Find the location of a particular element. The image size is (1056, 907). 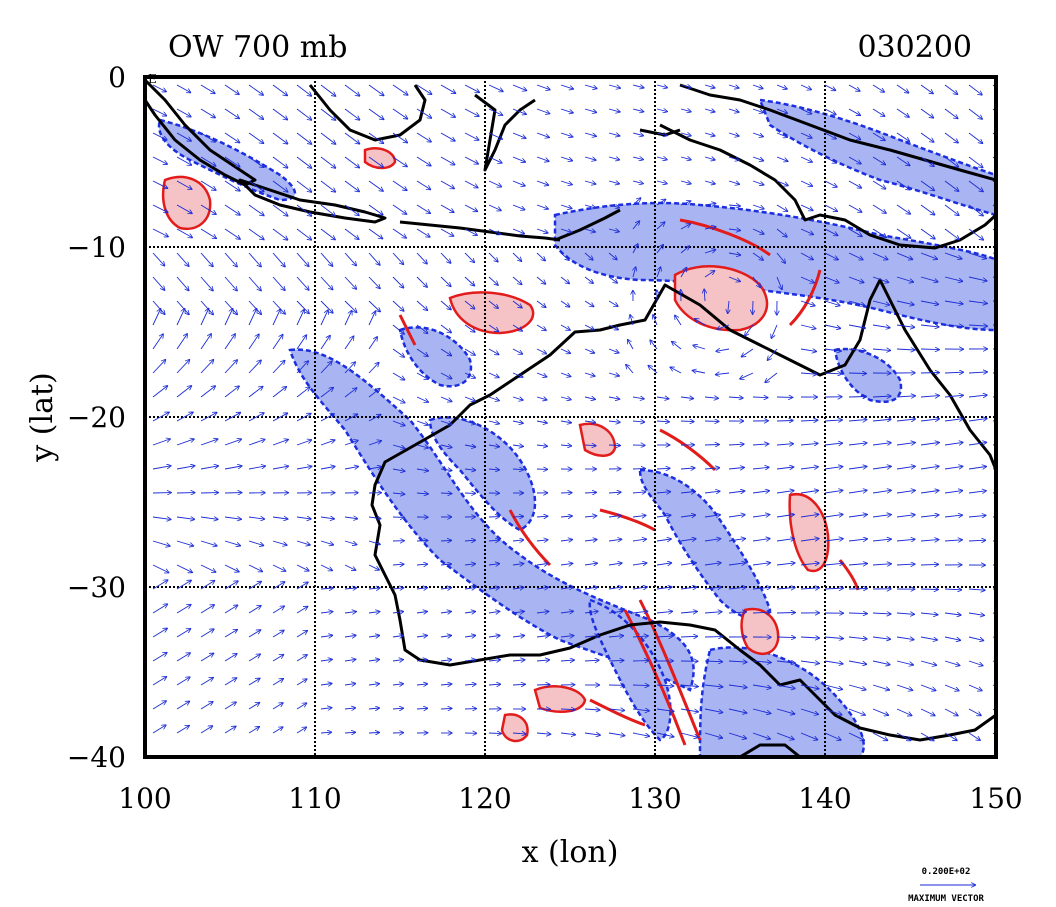

coast-timor is located at coordinates (587, 225).